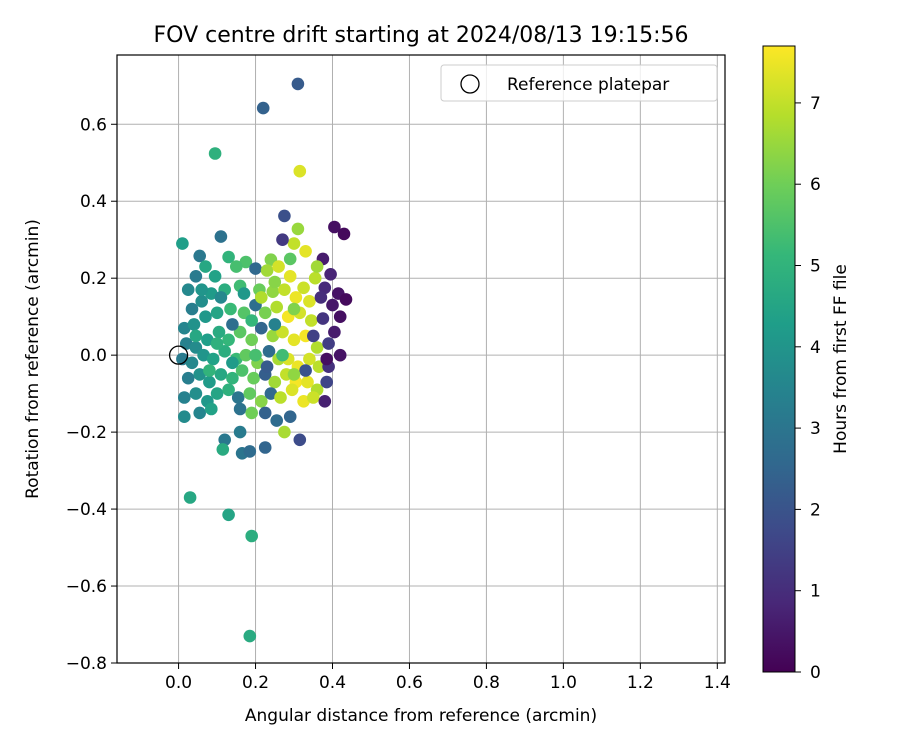  I want to click on data-points, so click(264, 360).